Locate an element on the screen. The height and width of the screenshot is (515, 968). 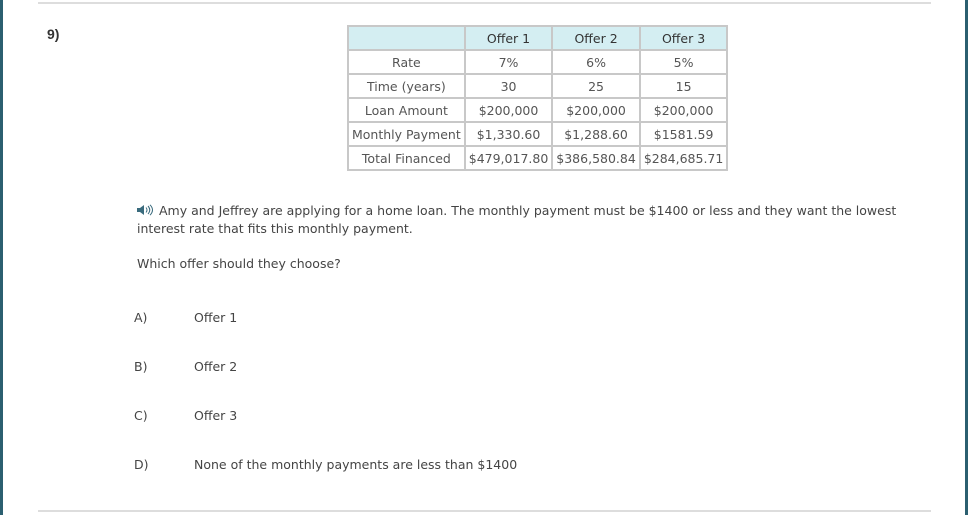
table-cell: $284,685.71 is located at coordinates (683, 158).